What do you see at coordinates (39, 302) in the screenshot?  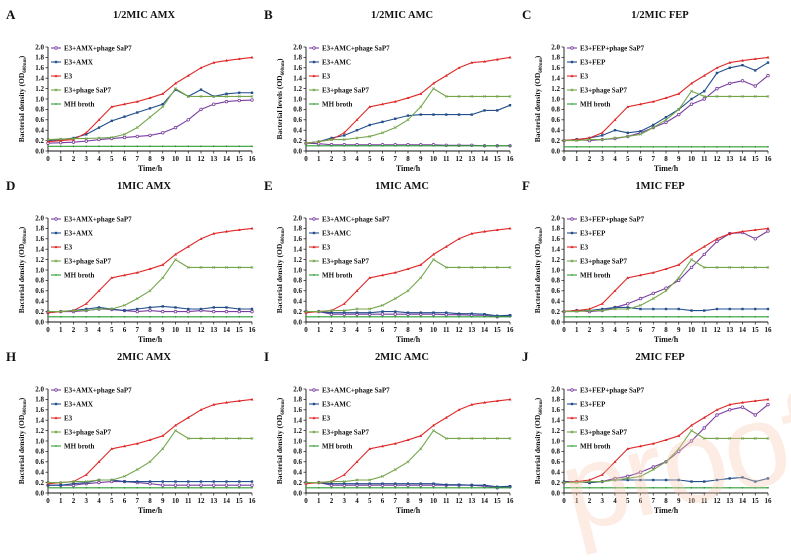 I see `y-tick-label: 0.4` at bounding box center [39, 302].